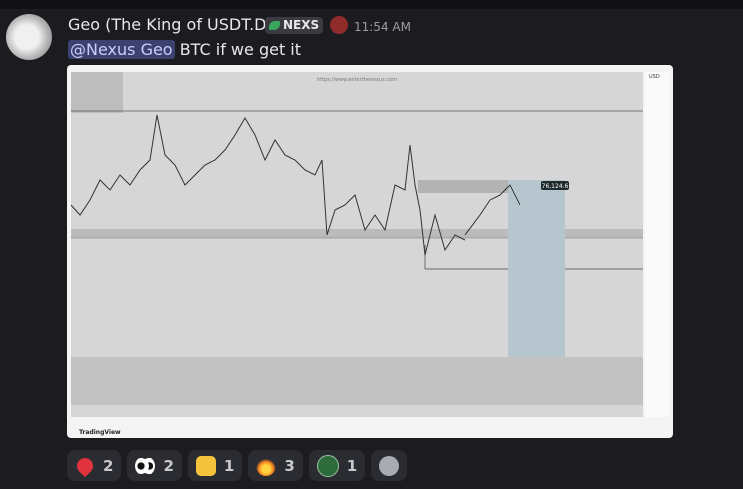 The image size is (743, 489). I want to click on watermark: https://www.enterthenexus.com, so click(357, 80).